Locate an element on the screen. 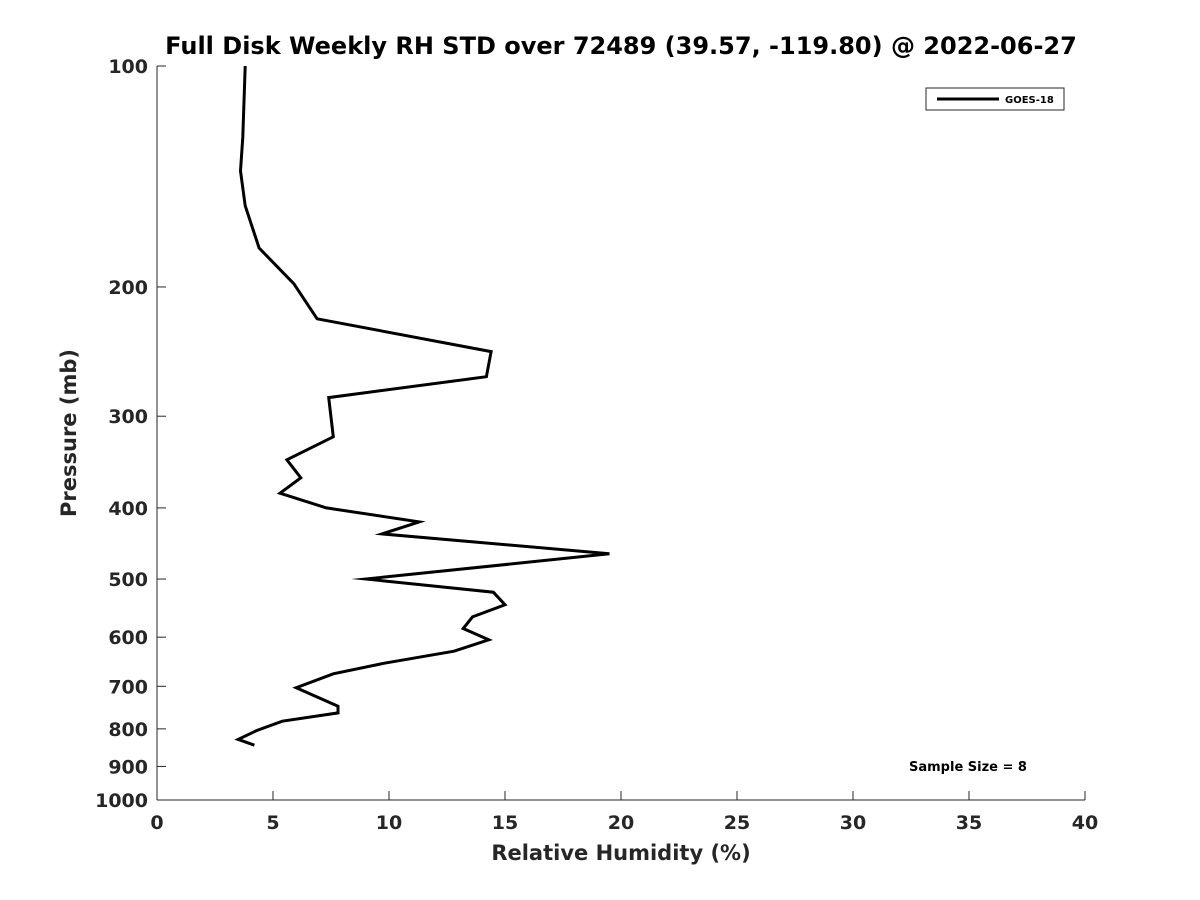  y-tick-label: 1000 is located at coordinates (121, 801).